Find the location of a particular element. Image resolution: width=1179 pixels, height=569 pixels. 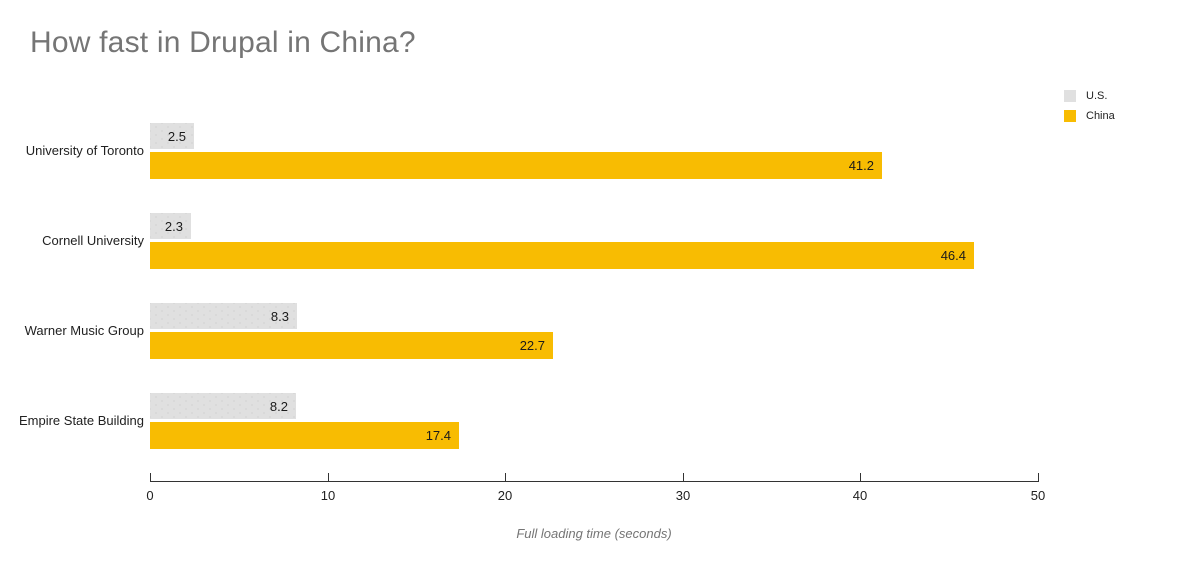

china-legend-swatch is located at coordinates (1070, 116).